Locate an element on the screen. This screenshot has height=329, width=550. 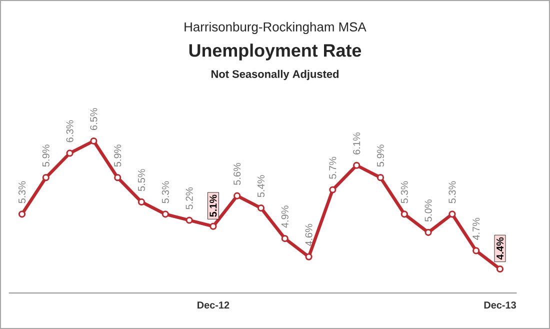
data-label: 6.3% is located at coordinates (70, 131).